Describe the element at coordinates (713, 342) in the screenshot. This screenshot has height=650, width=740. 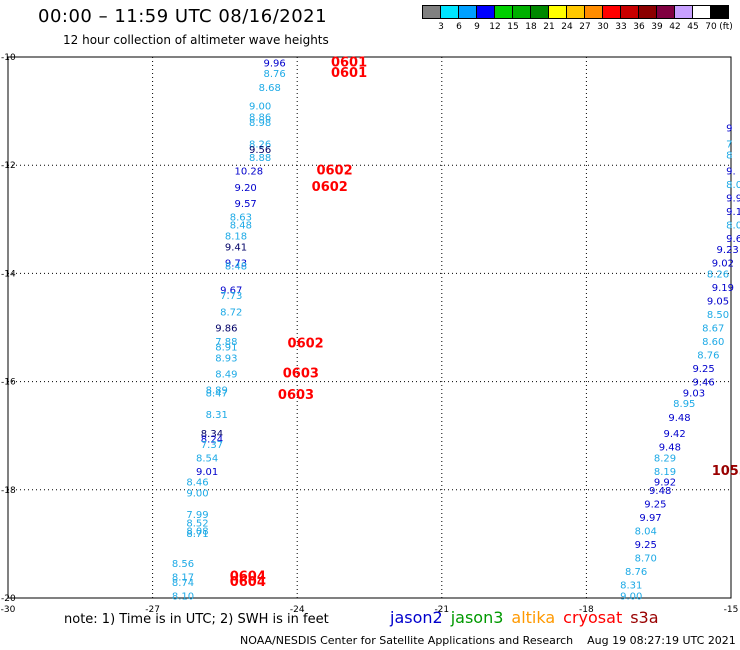
I see `wave-height-label: 8.60` at that location.